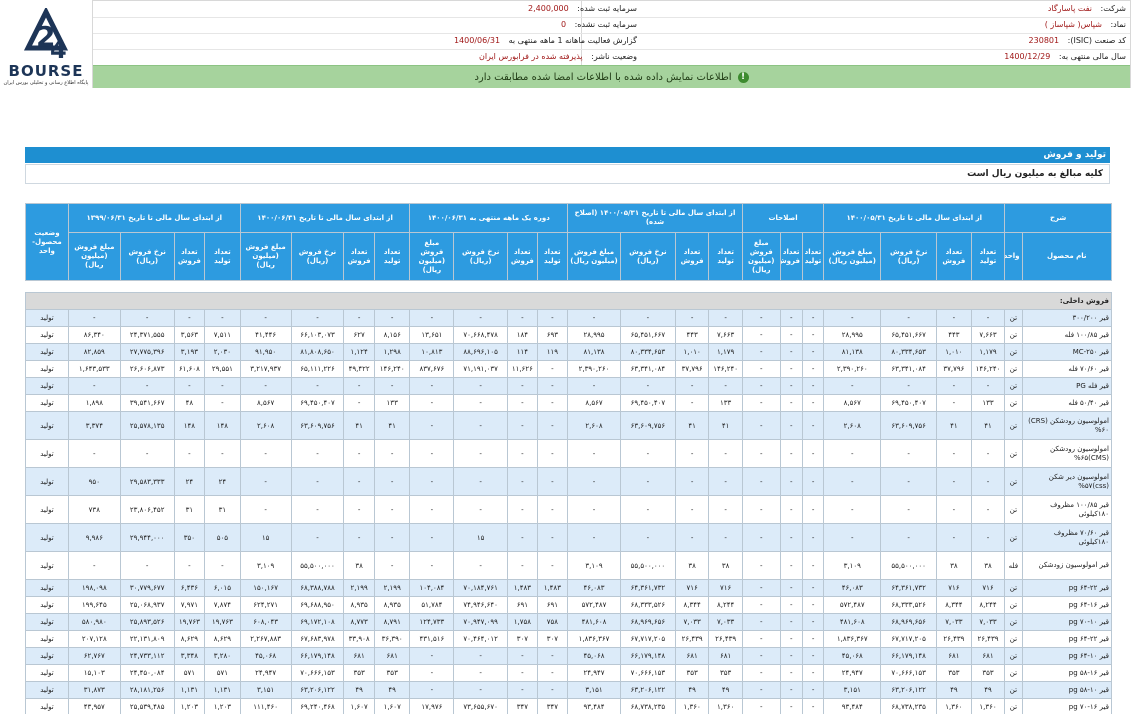 The width and height of the screenshot is (1131, 714). What do you see at coordinates (147, 425) in the screenshot?
I see `value-cell: ۲۵,۵۷۸,۱۳۵` at bounding box center [147, 425].